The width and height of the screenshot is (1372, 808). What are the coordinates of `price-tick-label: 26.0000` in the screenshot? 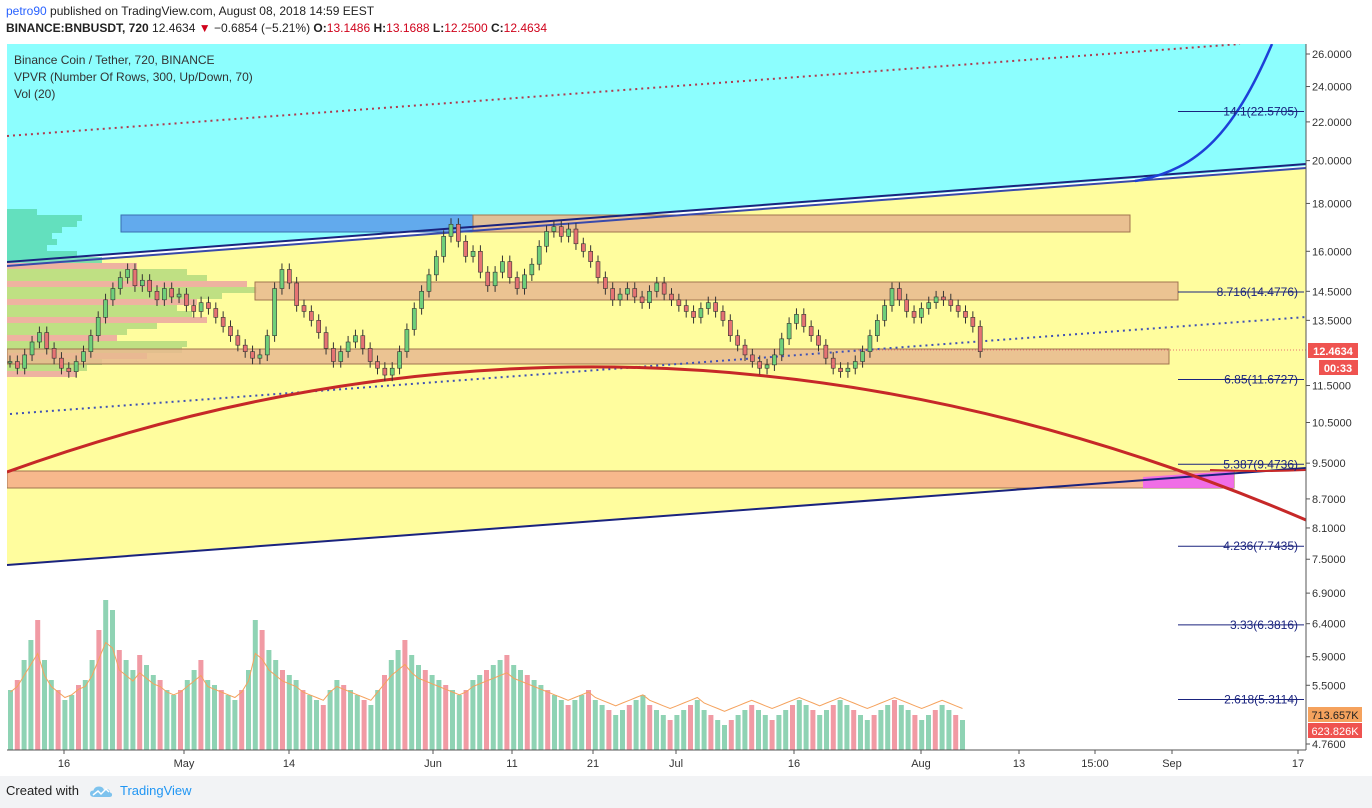 It's located at (1332, 55).